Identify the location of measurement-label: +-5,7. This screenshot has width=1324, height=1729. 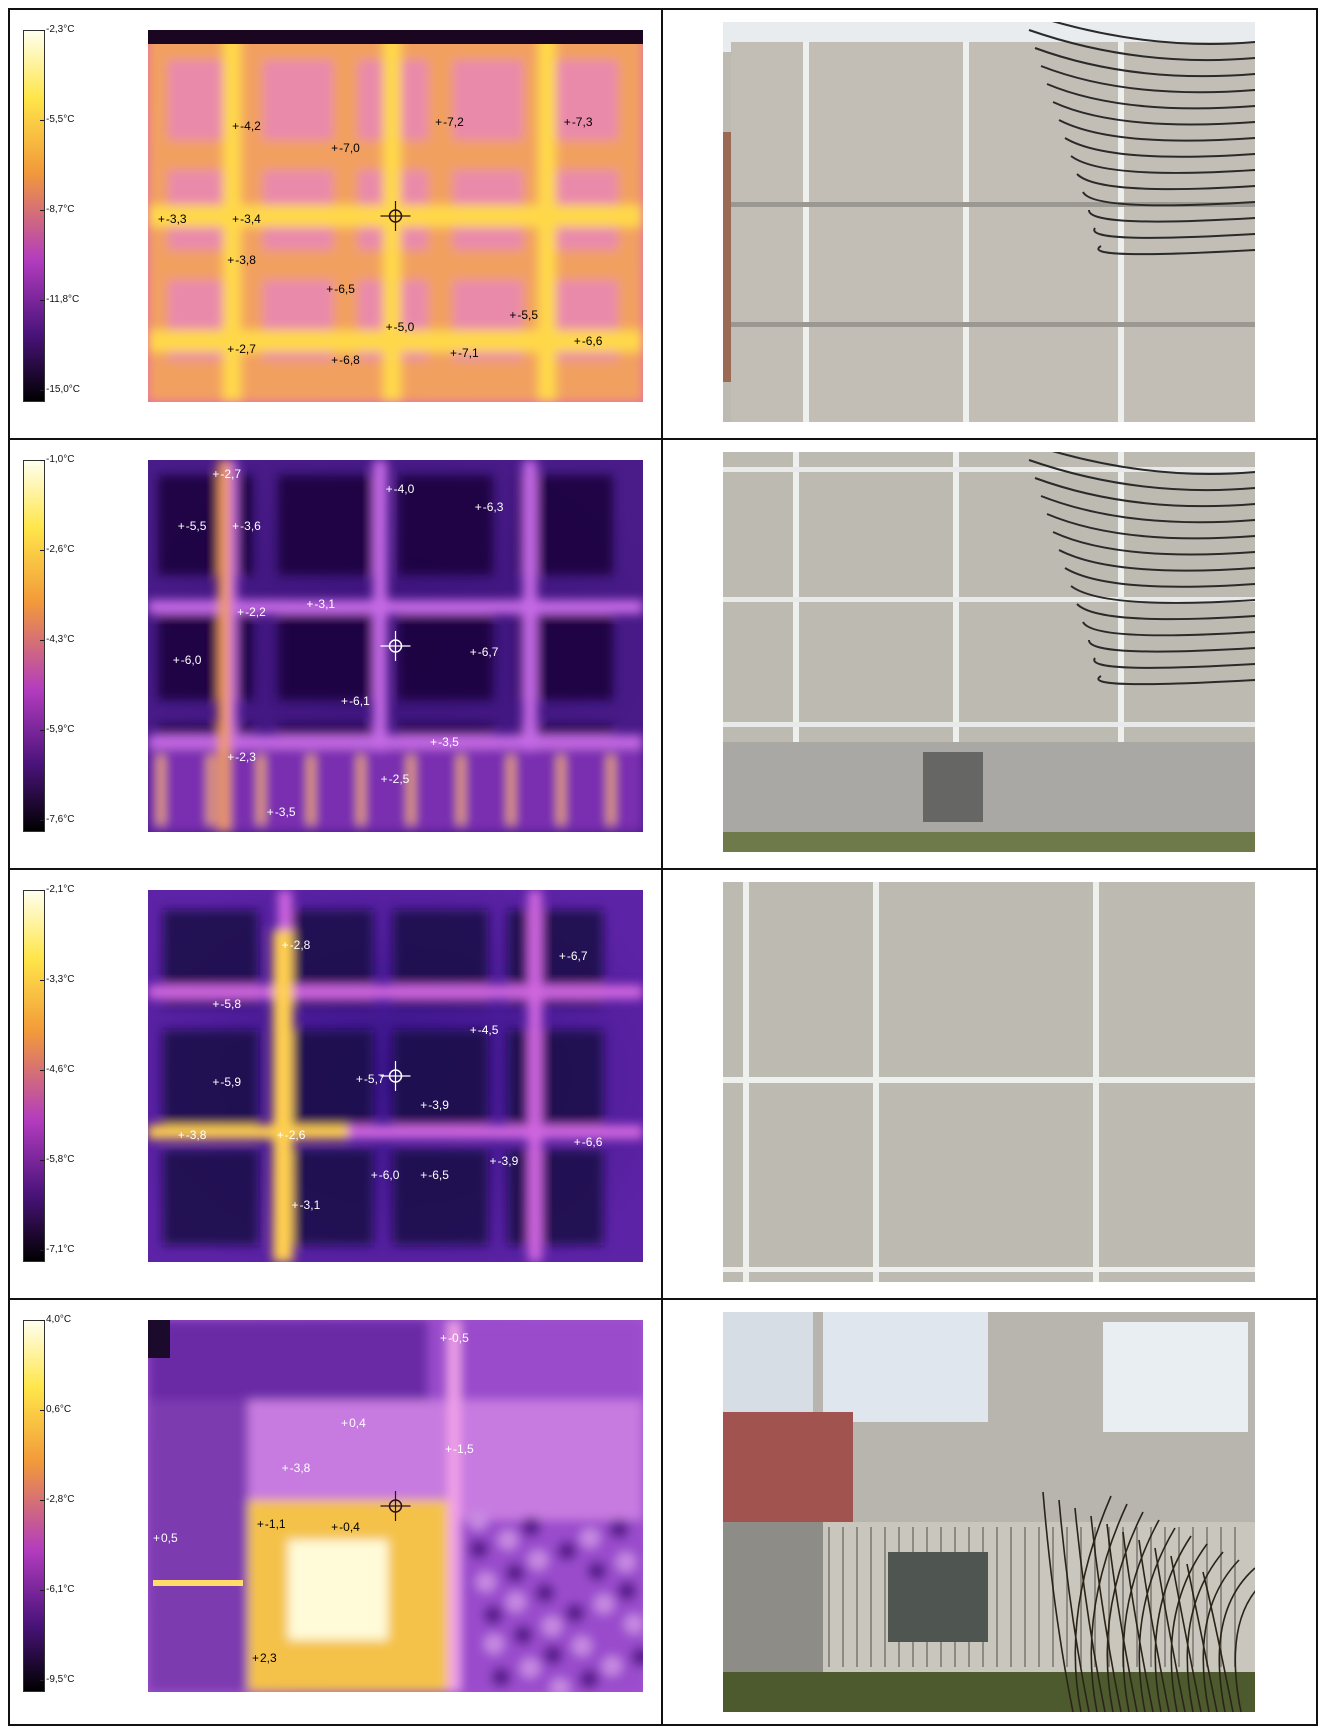
(370, 1079).